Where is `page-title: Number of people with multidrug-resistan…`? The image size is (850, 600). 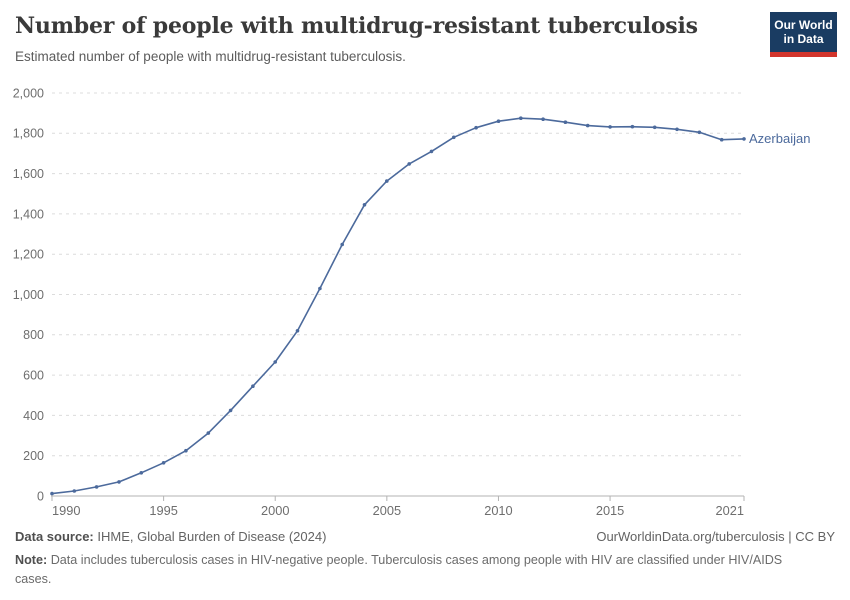
page-title: Number of people with multidrug-resistan… is located at coordinates (356, 26).